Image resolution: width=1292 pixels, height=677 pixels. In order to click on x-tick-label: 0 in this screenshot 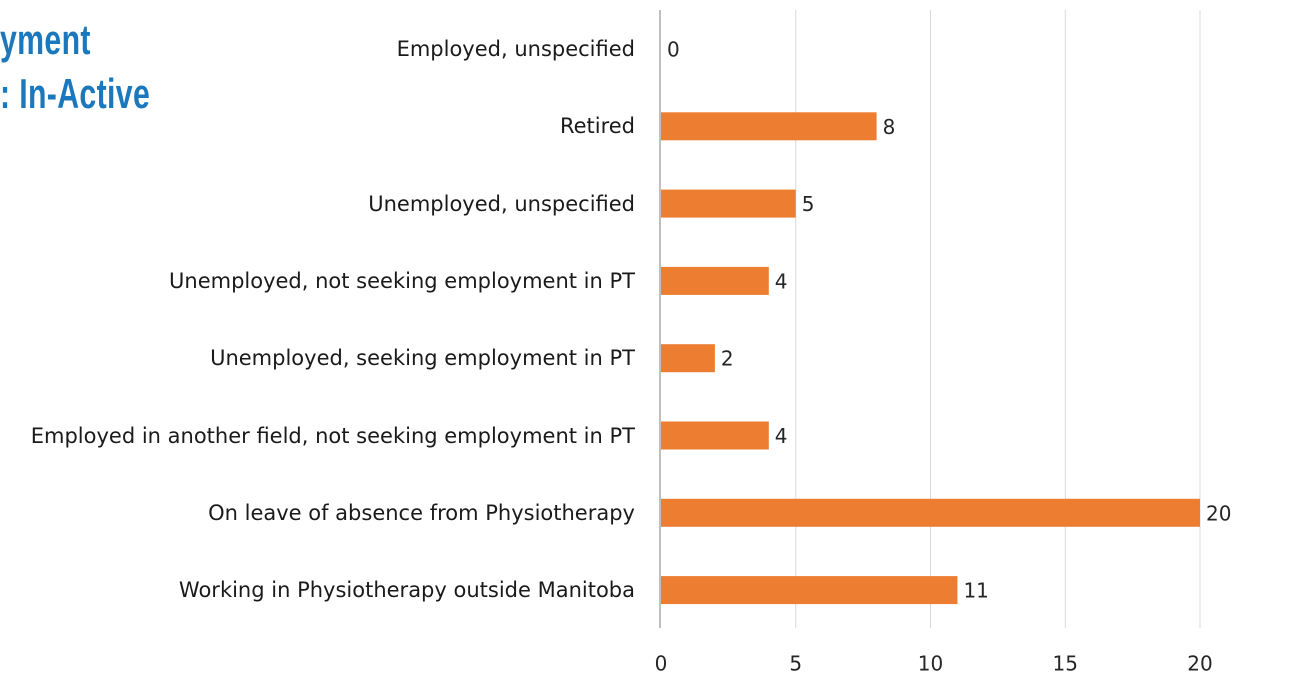, I will do `click(661, 664)`.